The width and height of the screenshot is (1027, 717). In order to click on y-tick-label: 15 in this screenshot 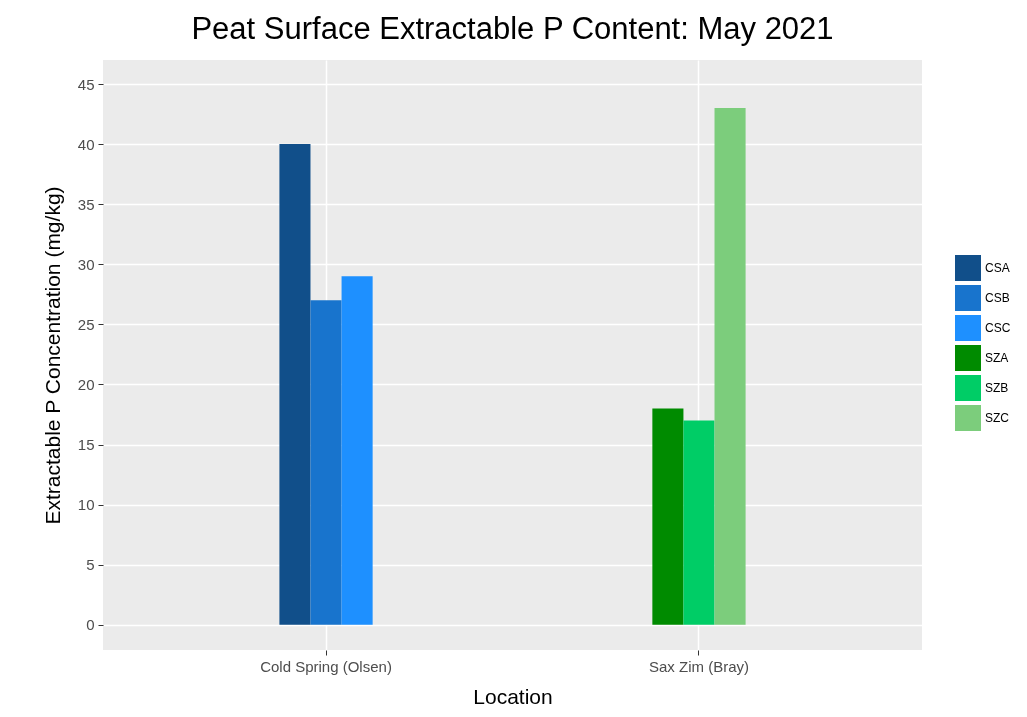, I will do `click(86, 445)`.